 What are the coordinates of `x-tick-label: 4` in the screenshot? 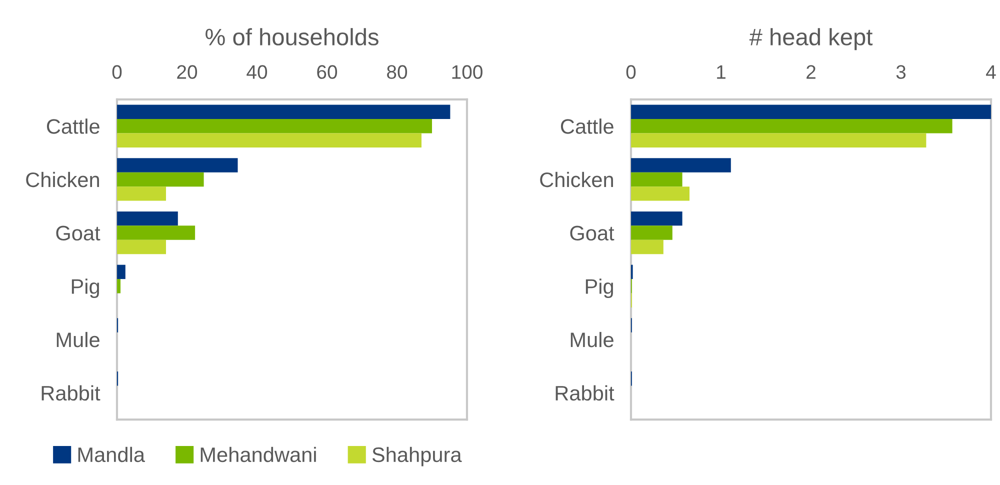 It's located at (991, 72).